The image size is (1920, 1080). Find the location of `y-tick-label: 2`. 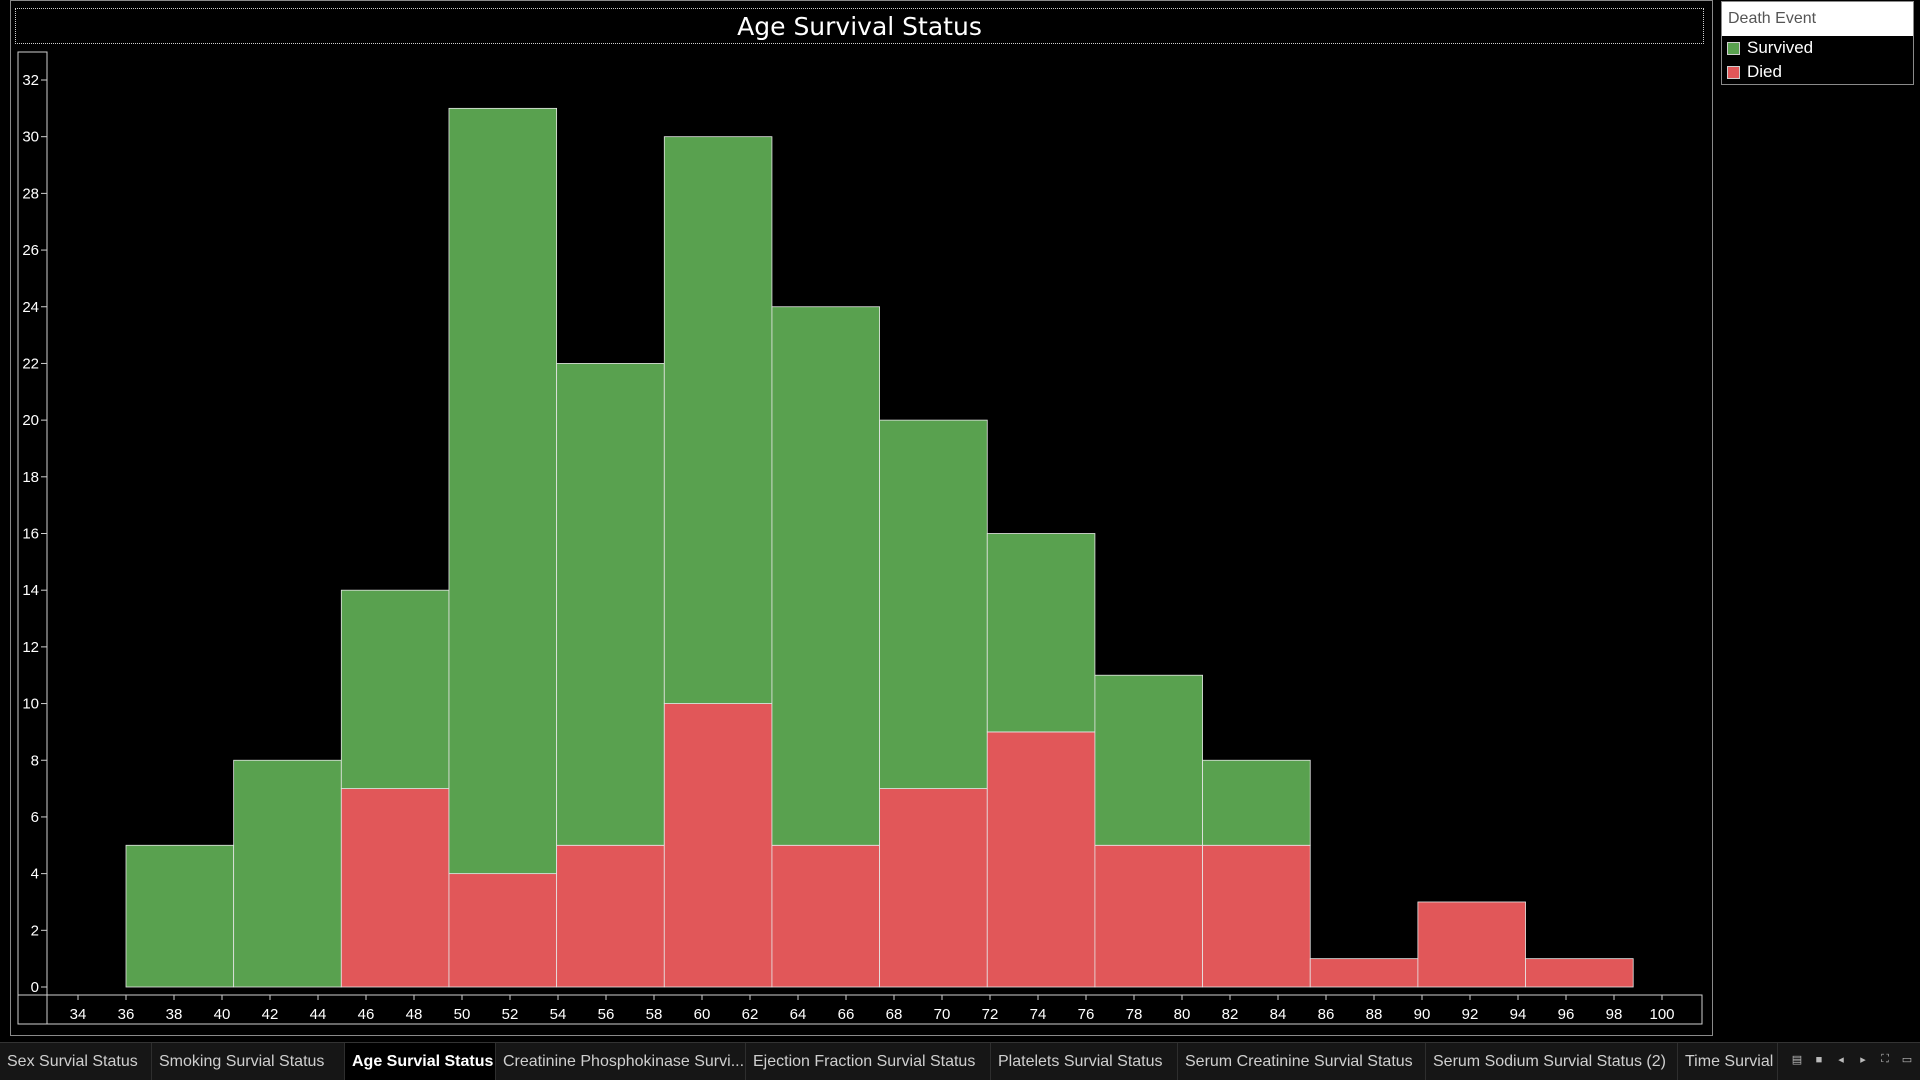

y-tick-label: 2 is located at coordinates (35, 930).